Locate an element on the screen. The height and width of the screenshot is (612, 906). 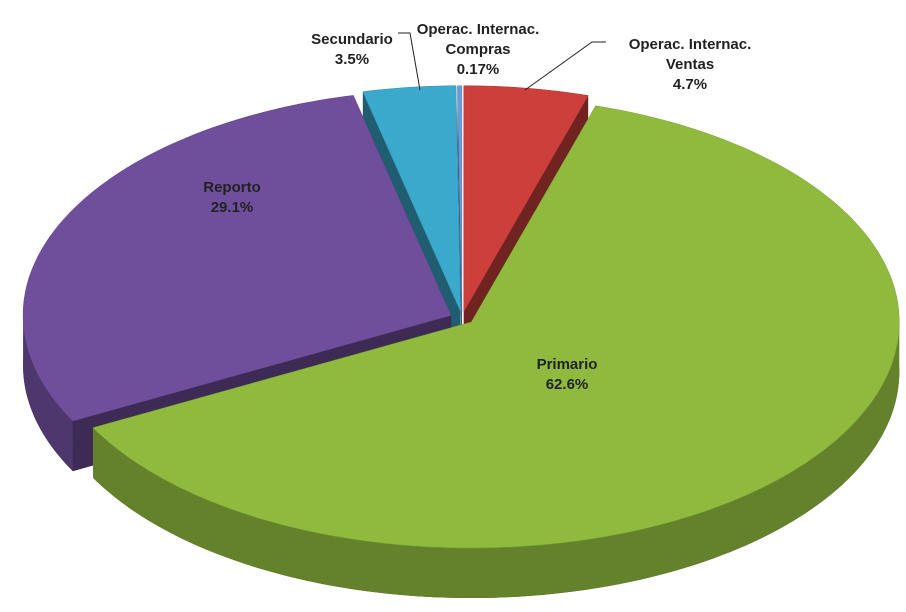
value-label: 0.17% is located at coordinates (478, 69).